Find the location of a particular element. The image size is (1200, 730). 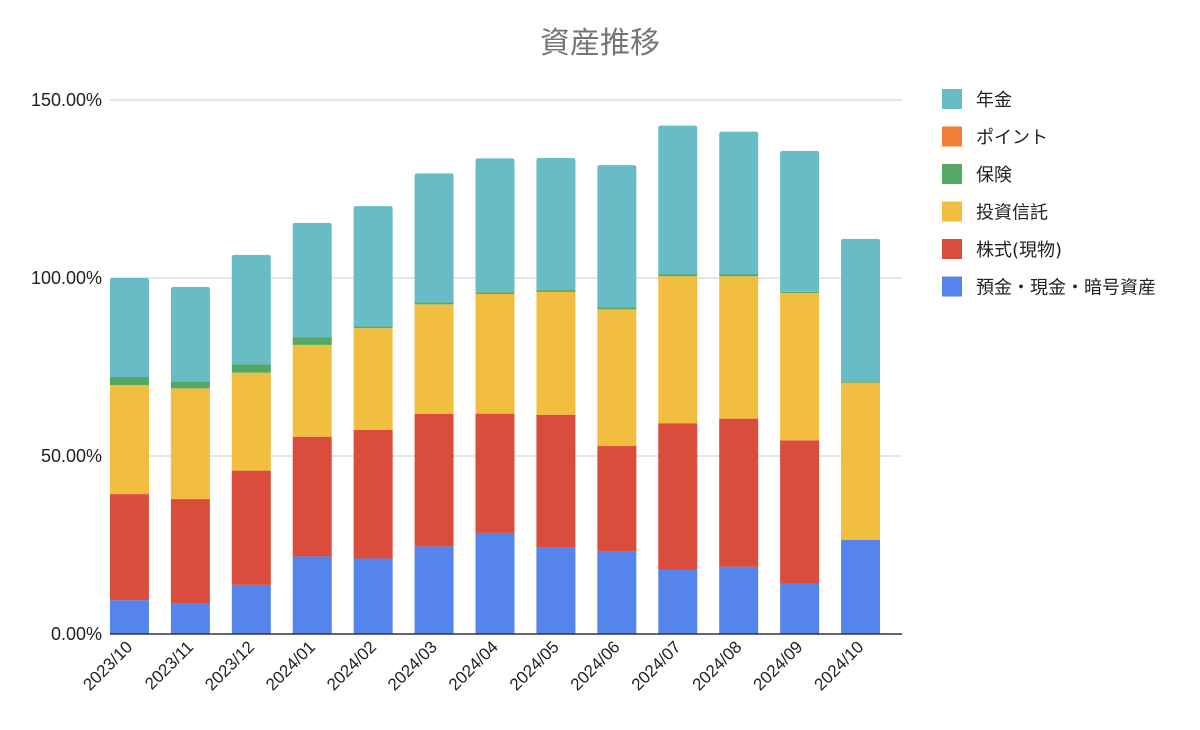

legend-label: ポイント is located at coordinates (1012, 138).